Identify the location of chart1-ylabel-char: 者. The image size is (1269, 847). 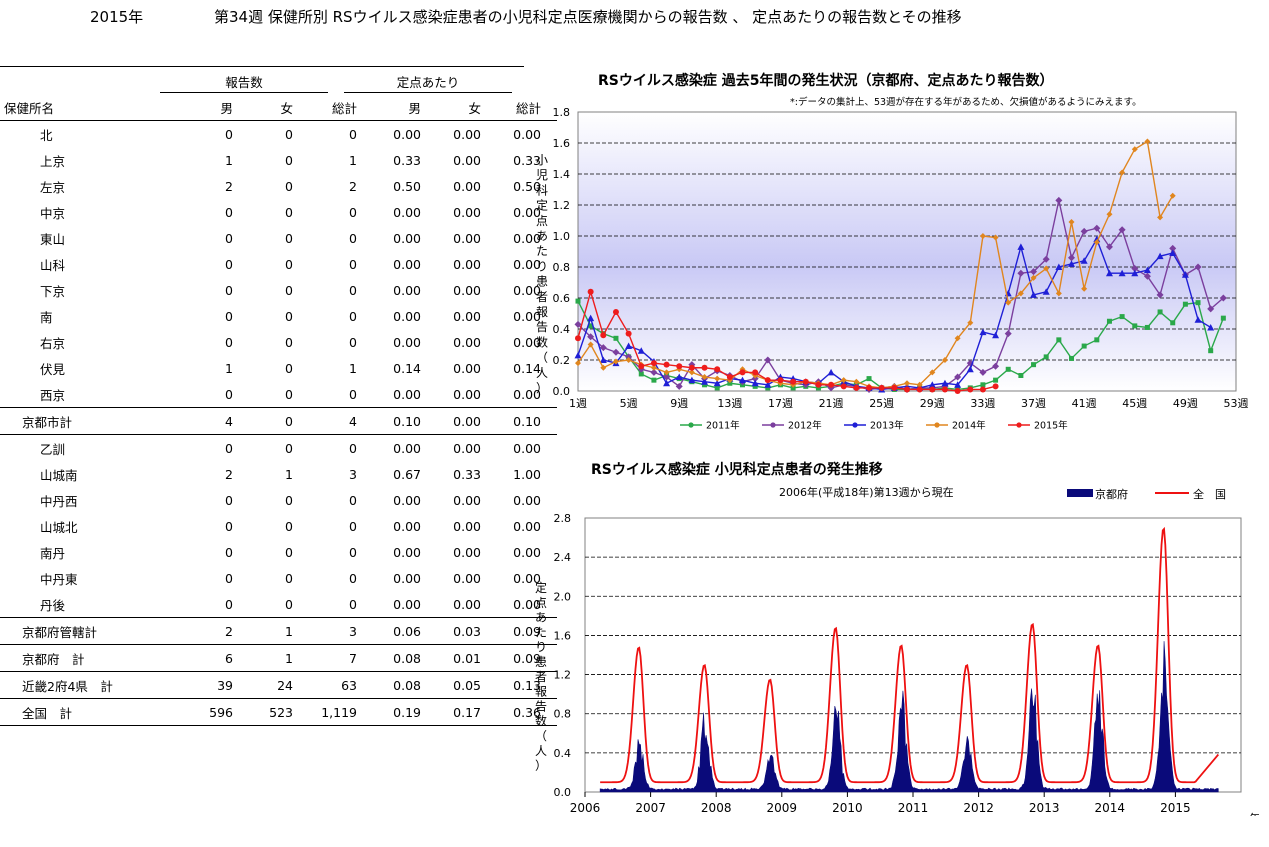
(542, 297).